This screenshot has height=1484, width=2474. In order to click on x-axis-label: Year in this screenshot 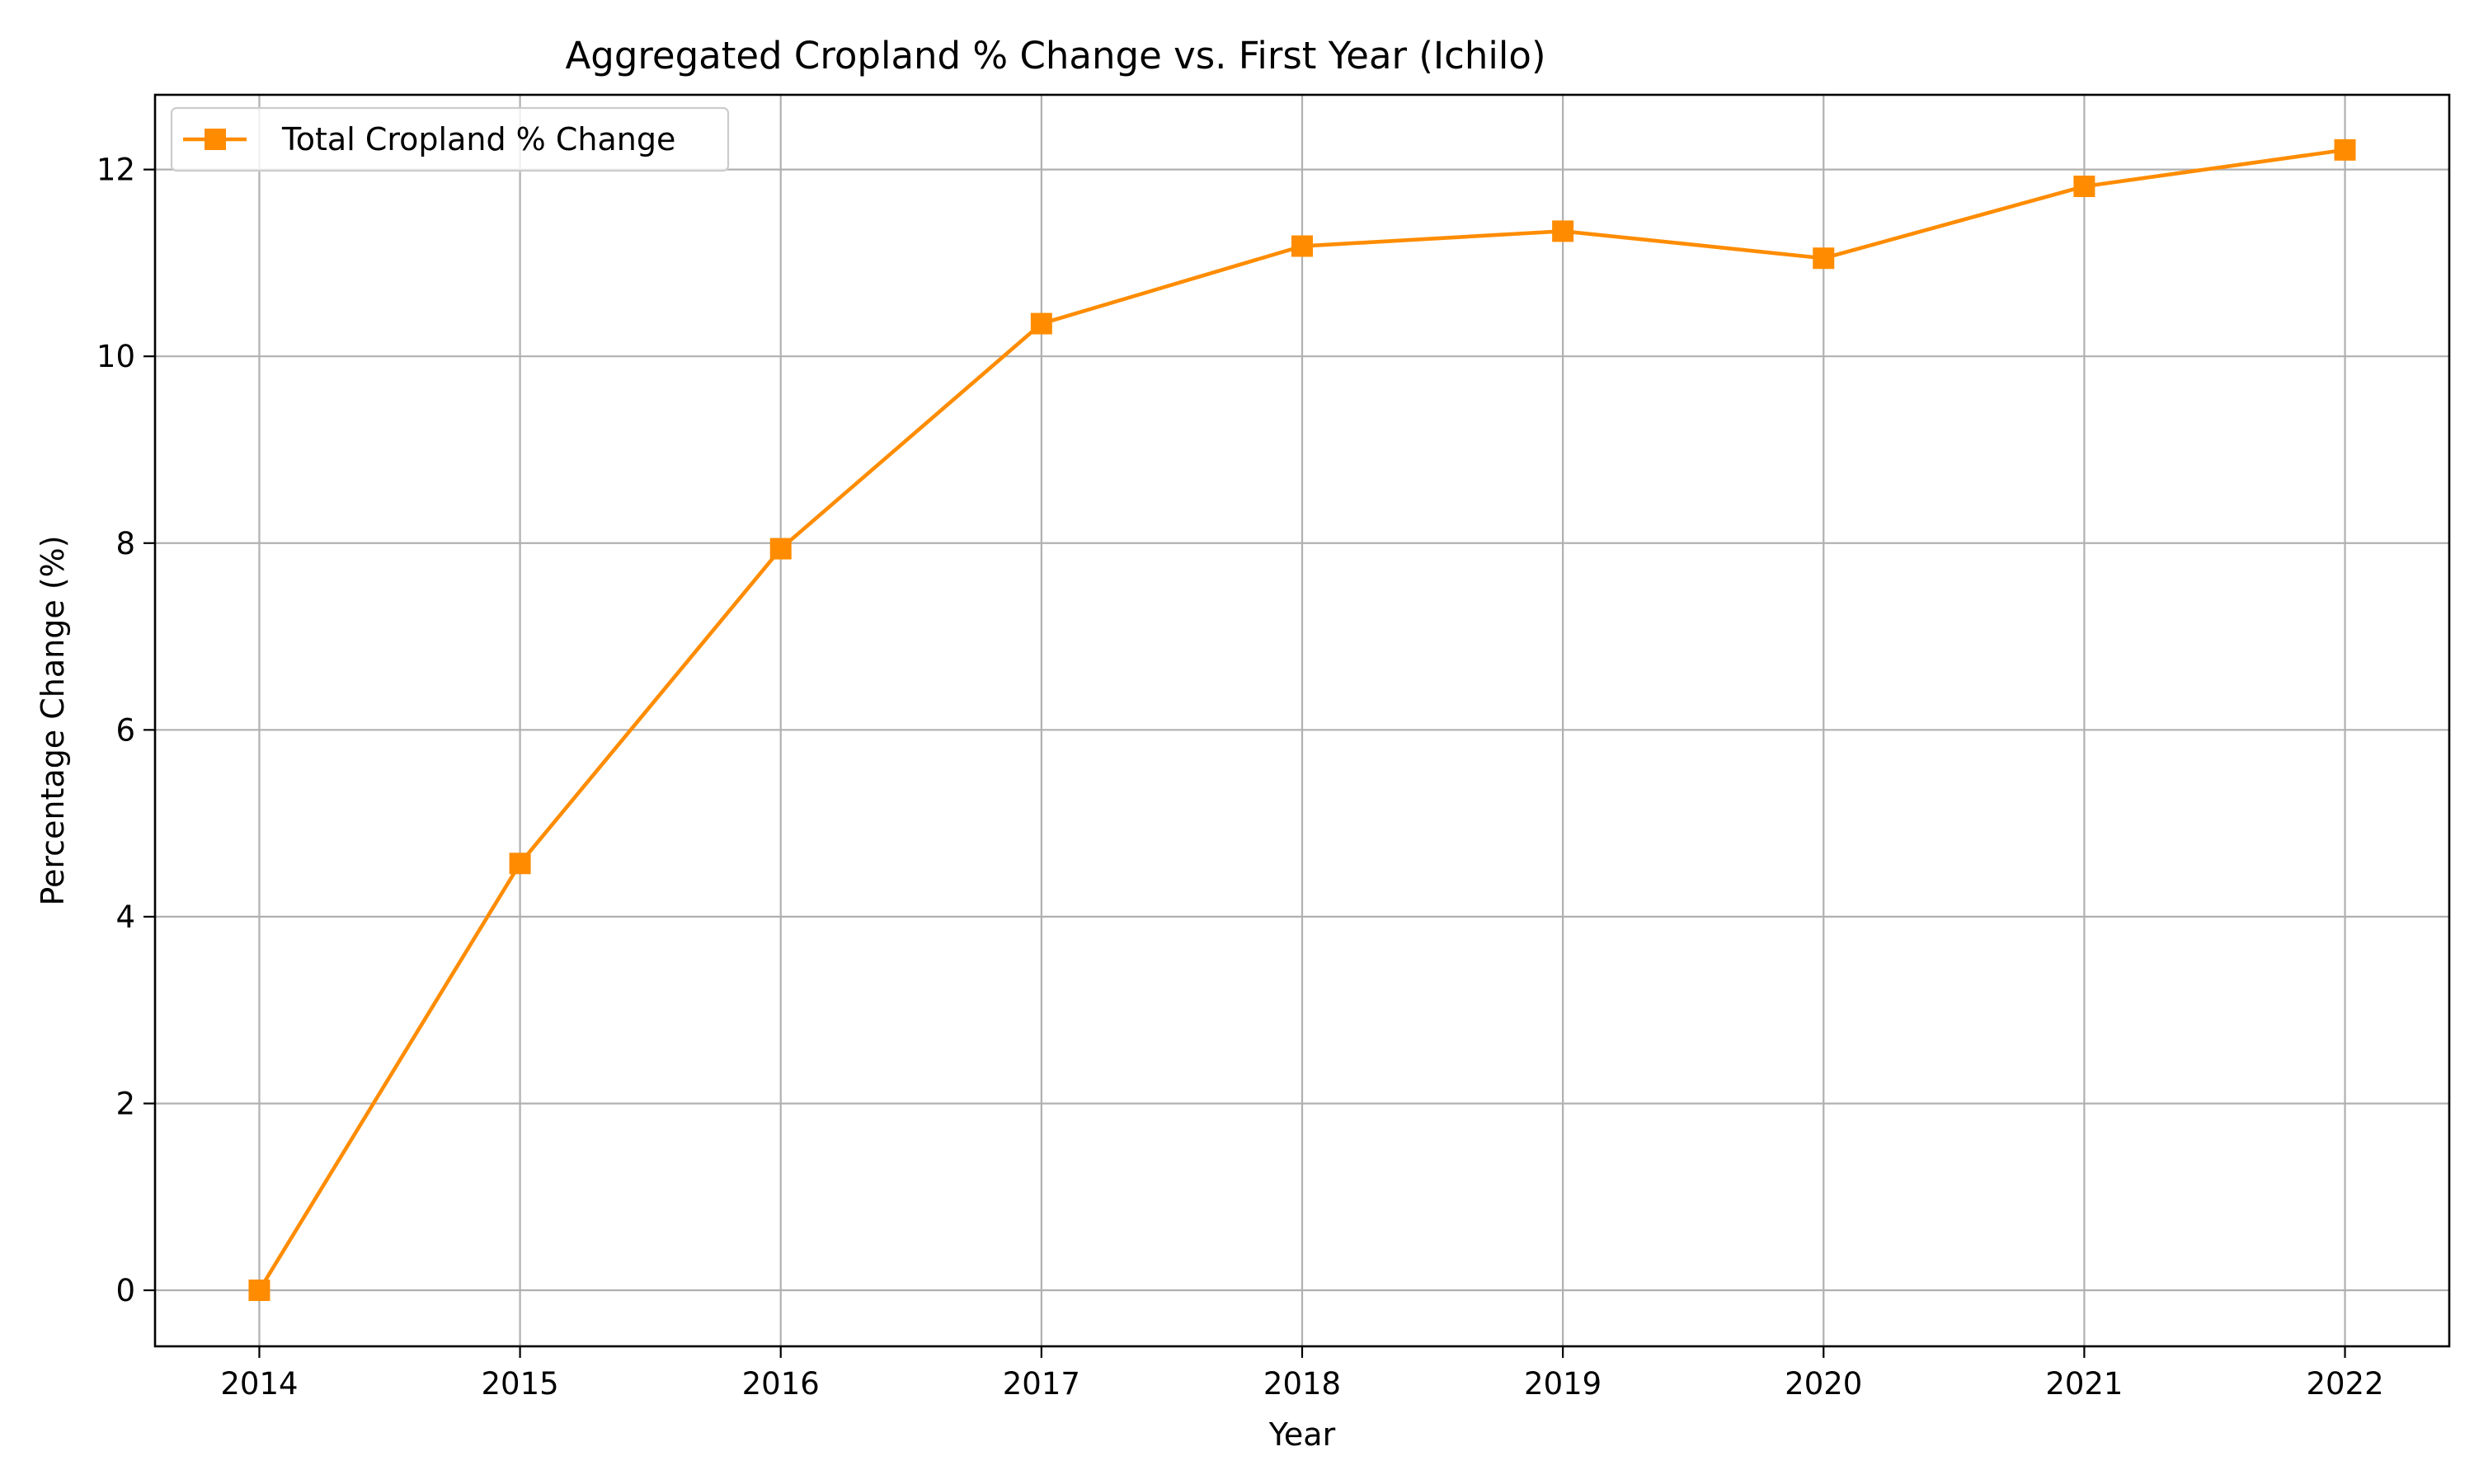, I will do `click(1302, 1434)`.